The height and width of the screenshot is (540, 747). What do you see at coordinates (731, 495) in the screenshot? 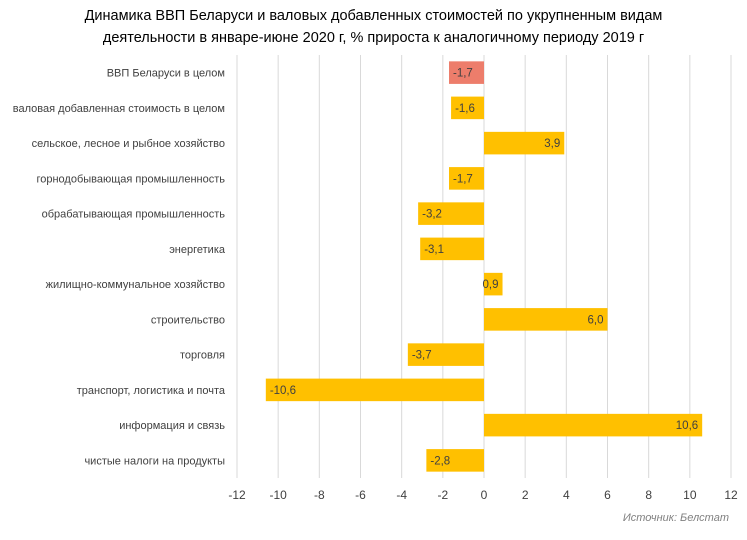
I see `x-tick-label: 12` at bounding box center [731, 495].